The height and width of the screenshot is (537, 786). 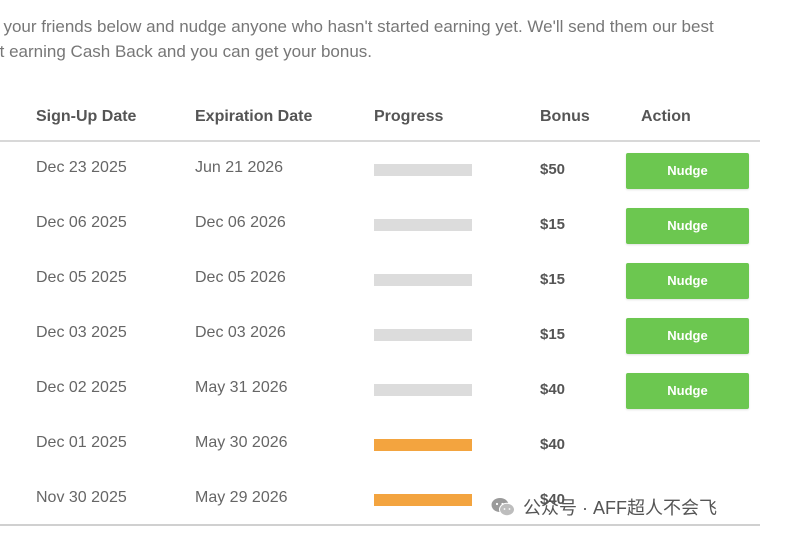 What do you see at coordinates (254, 116) in the screenshot?
I see `header-expiration-date: Expiration Date` at bounding box center [254, 116].